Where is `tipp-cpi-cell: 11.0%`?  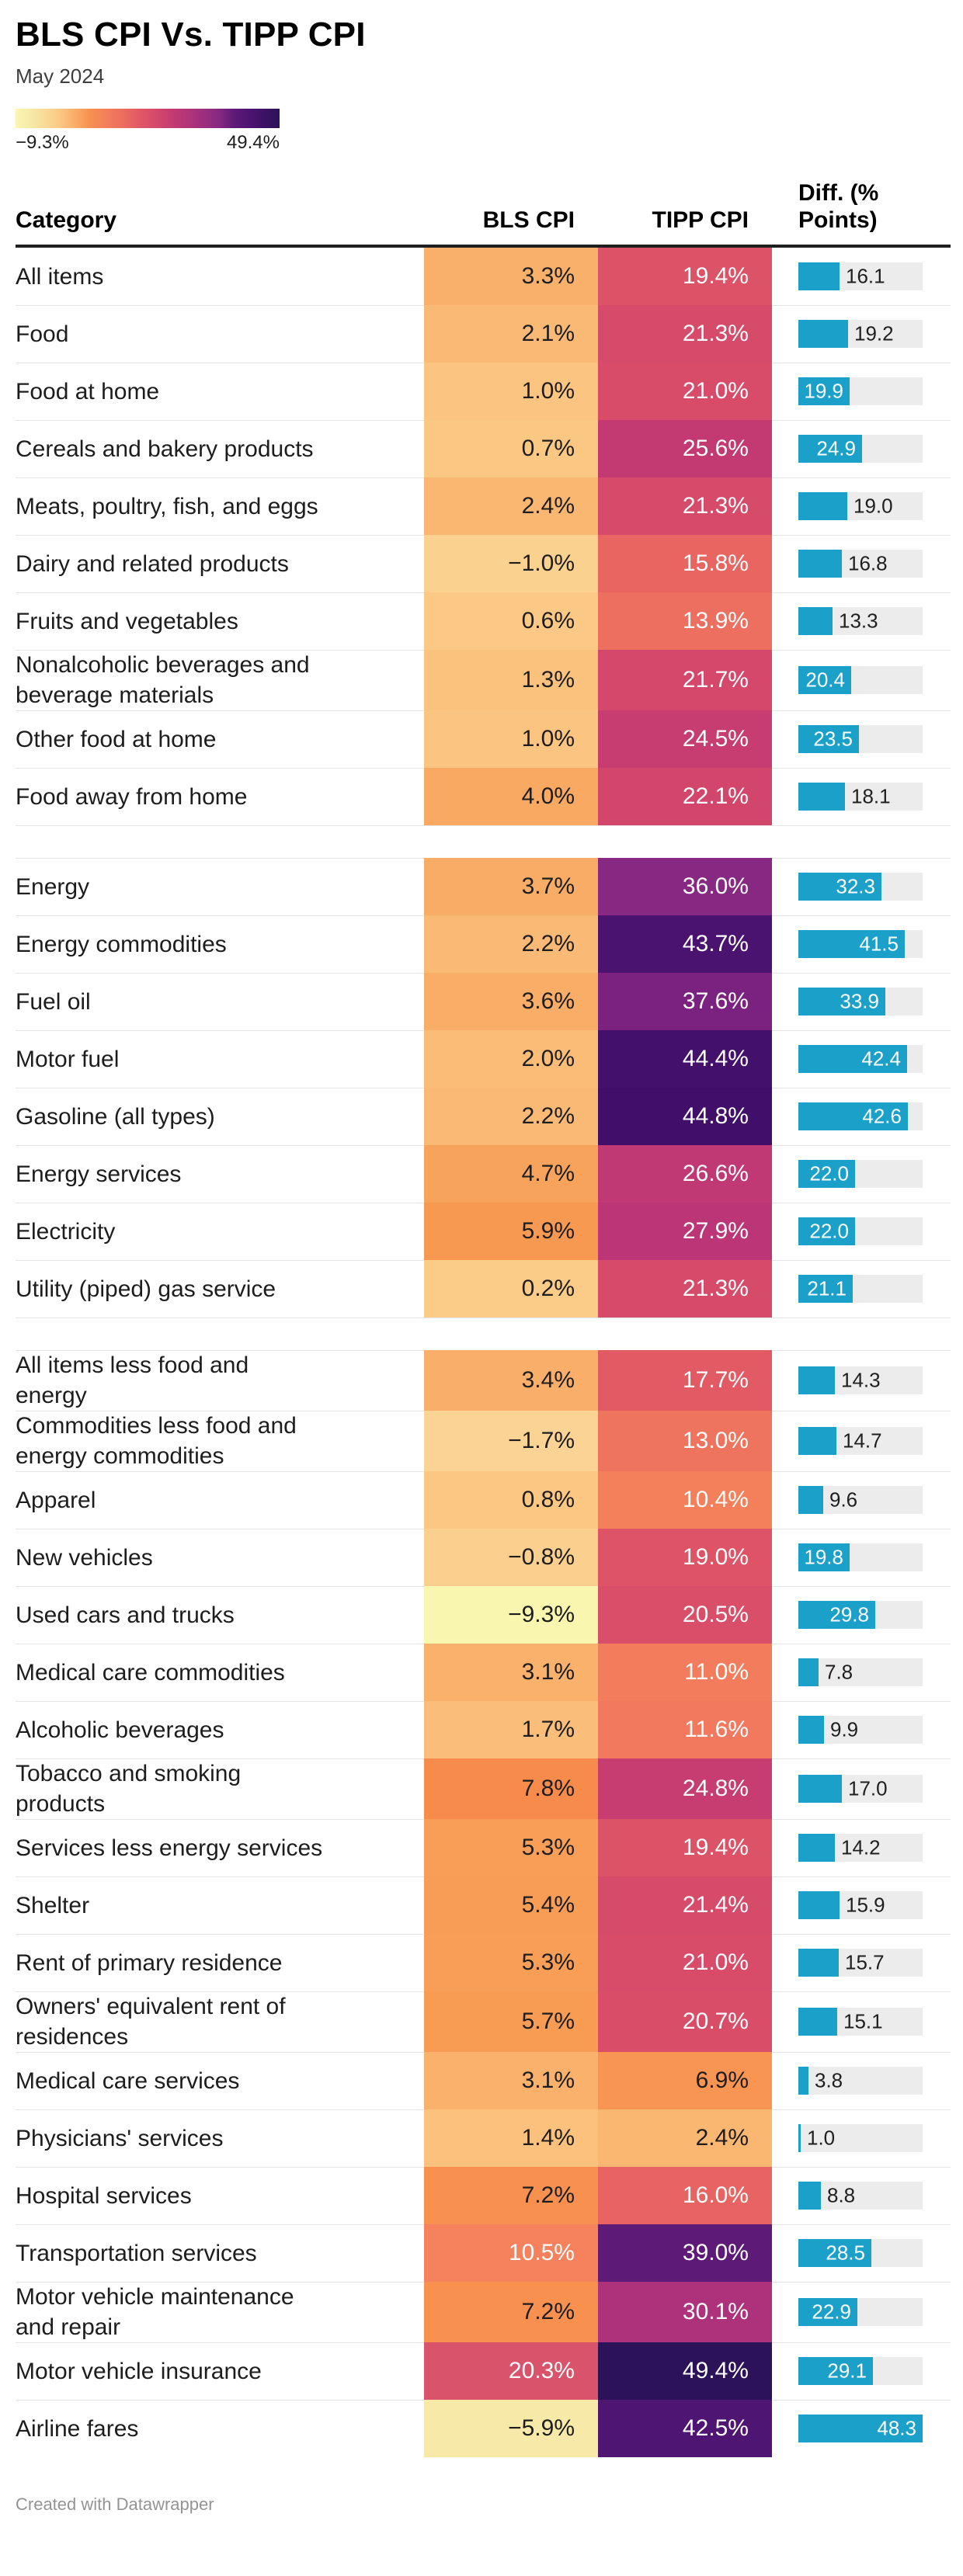
tipp-cpi-cell: 11.0% is located at coordinates (685, 1673).